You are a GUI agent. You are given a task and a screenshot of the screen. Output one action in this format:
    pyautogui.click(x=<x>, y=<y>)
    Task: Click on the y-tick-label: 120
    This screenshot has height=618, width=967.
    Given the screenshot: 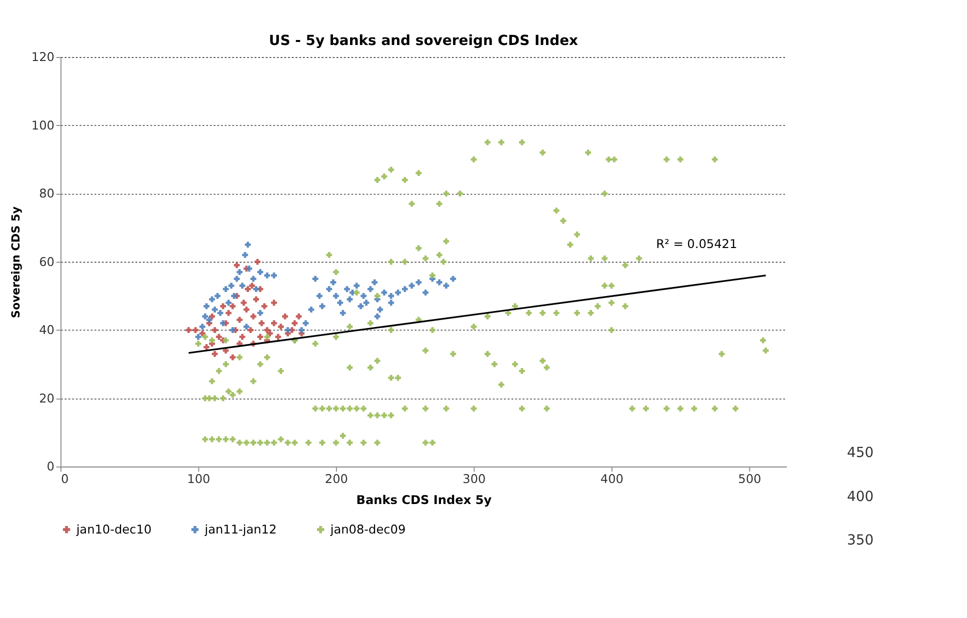 What is the action you would take?
    pyautogui.click(x=42, y=57)
    